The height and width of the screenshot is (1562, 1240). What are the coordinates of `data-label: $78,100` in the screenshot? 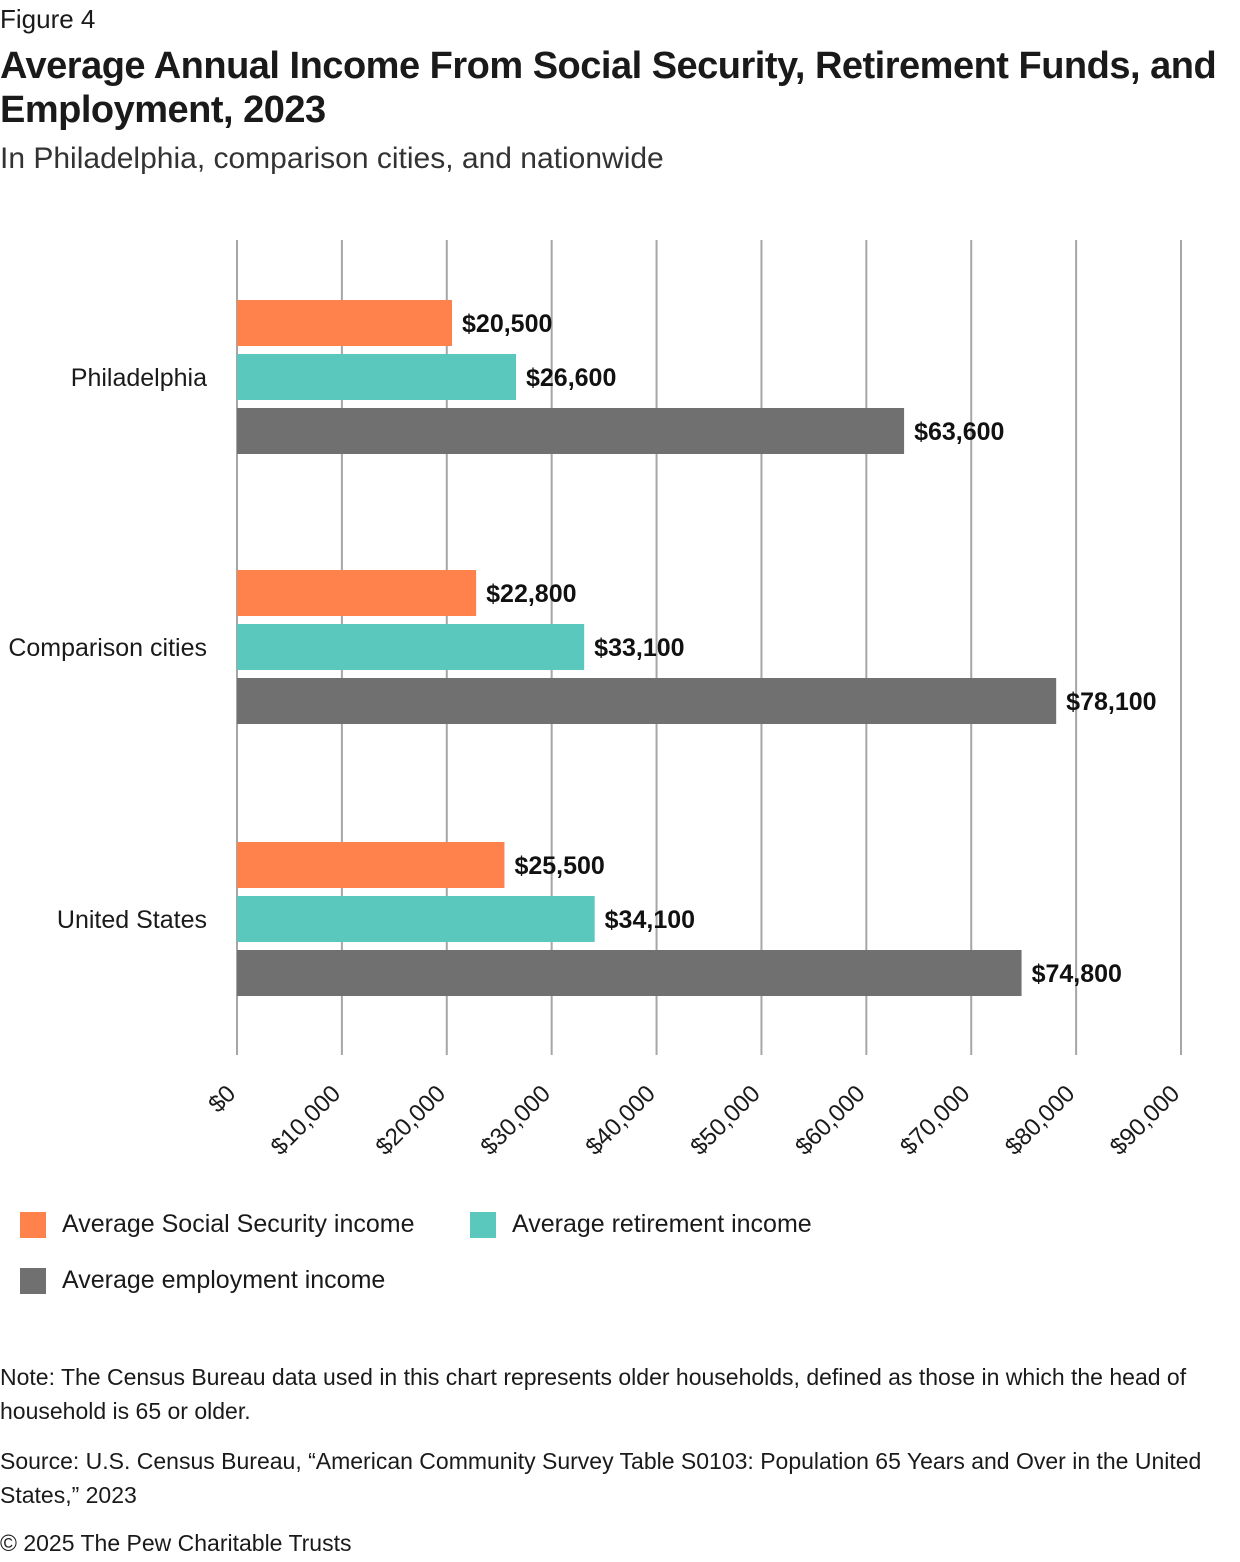 It's located at (1111, 702).